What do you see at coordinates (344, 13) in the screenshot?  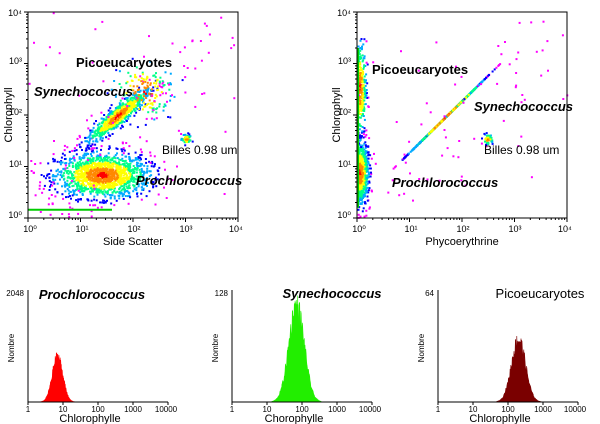 I see `y-tick-label: 10⁴` at bounding box center [344, 13].